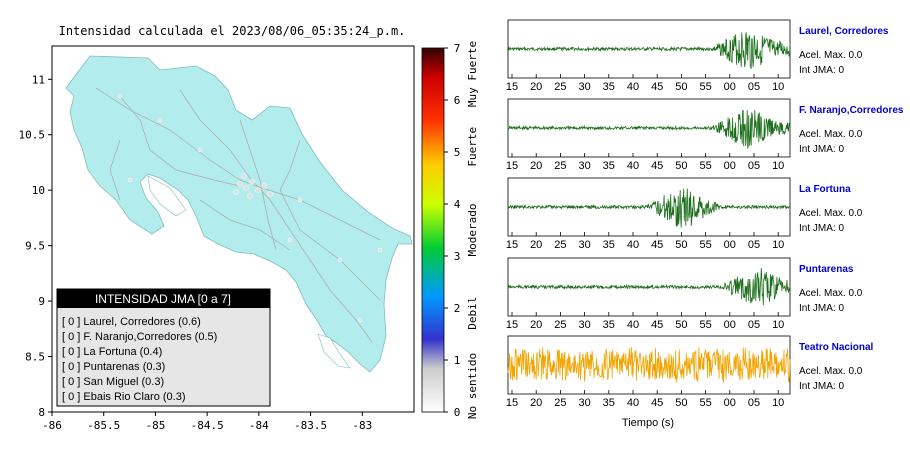  What do you see at coordinates (457, 152) in the screenshot?
I see `colorbar-tick-label: 5` at bounding box center [457, 152].